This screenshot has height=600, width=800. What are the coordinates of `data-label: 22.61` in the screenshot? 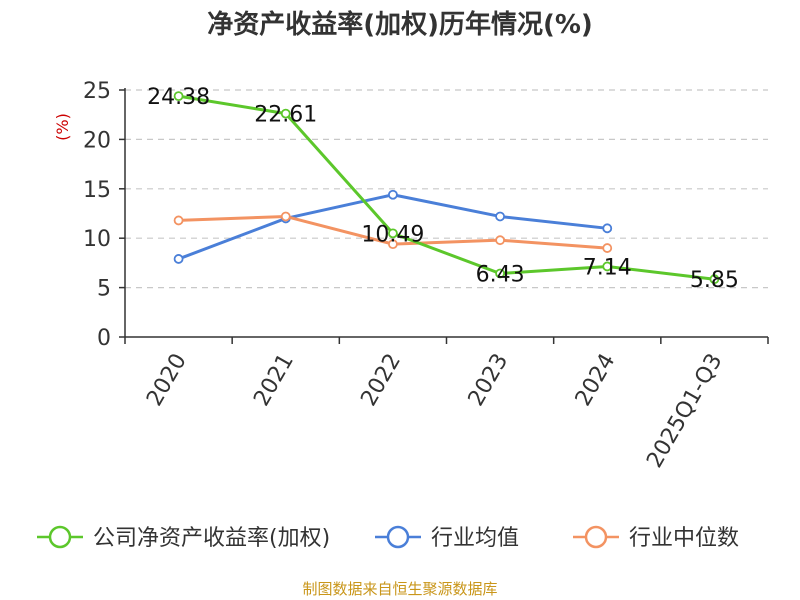 It's located at (285, 115).